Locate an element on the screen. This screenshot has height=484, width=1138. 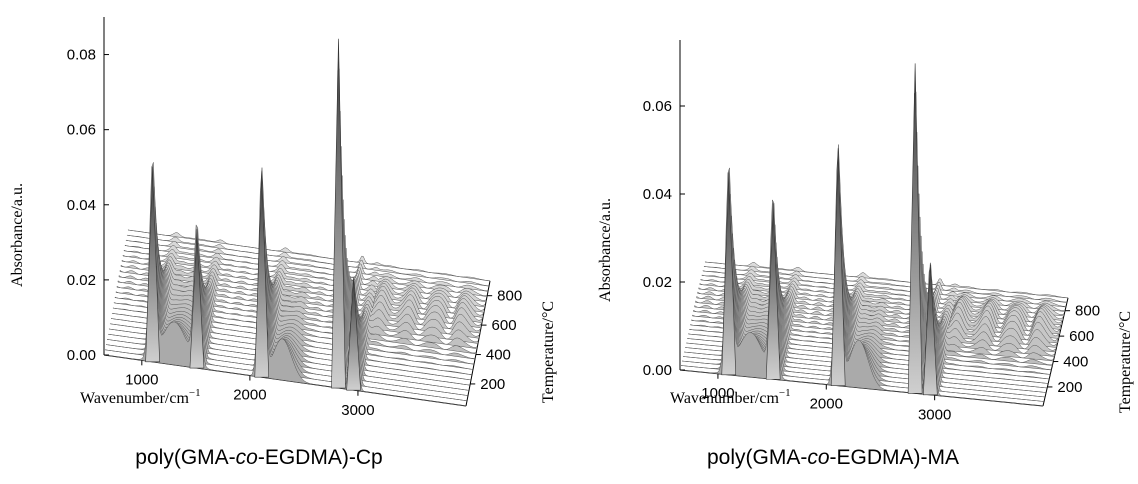
y-tick-label: 0.08 is located at coordinates (81, 55).